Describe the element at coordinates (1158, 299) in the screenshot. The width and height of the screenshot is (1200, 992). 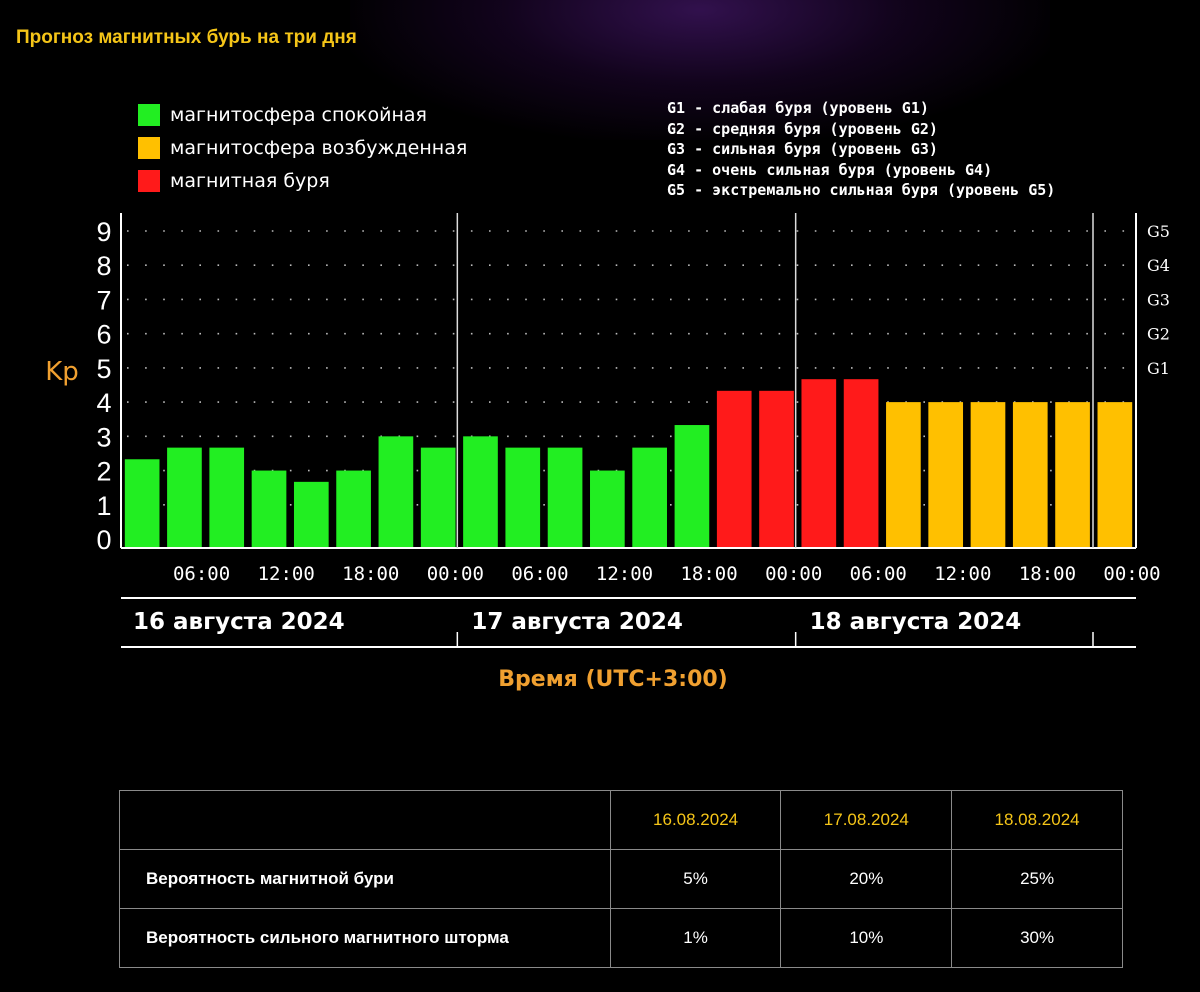
I see `g-level-label: G3` at that location.